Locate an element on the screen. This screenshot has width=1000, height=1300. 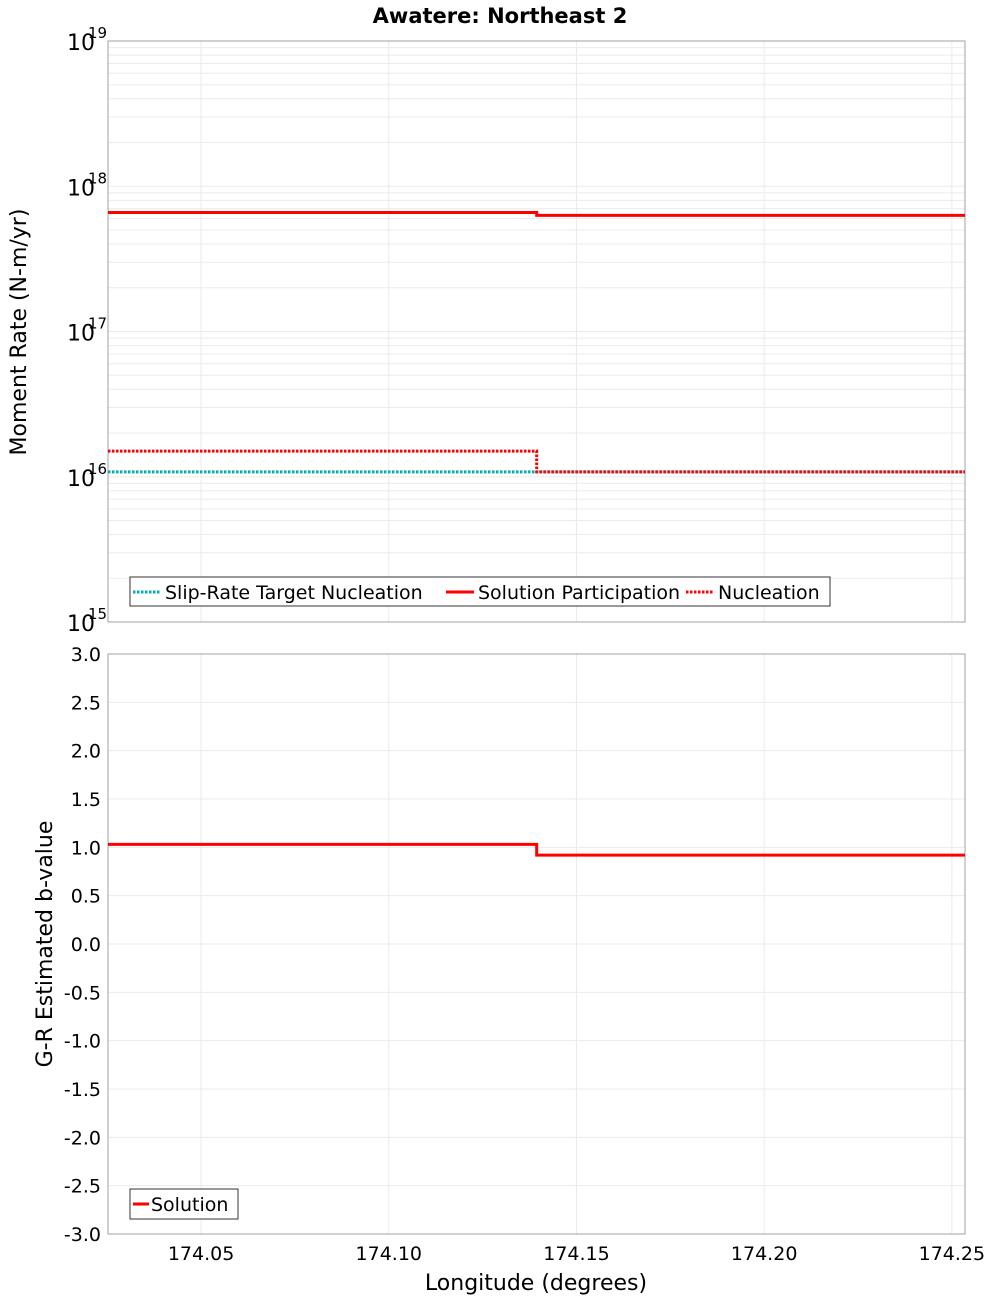
y-tick-exponent: 16 is located at coordinates (97, 469).